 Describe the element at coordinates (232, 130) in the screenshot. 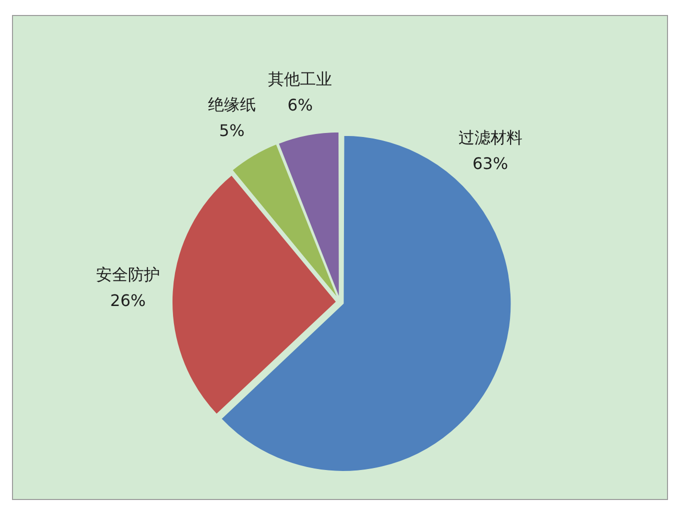

I see `data-label: 5%` at that location.